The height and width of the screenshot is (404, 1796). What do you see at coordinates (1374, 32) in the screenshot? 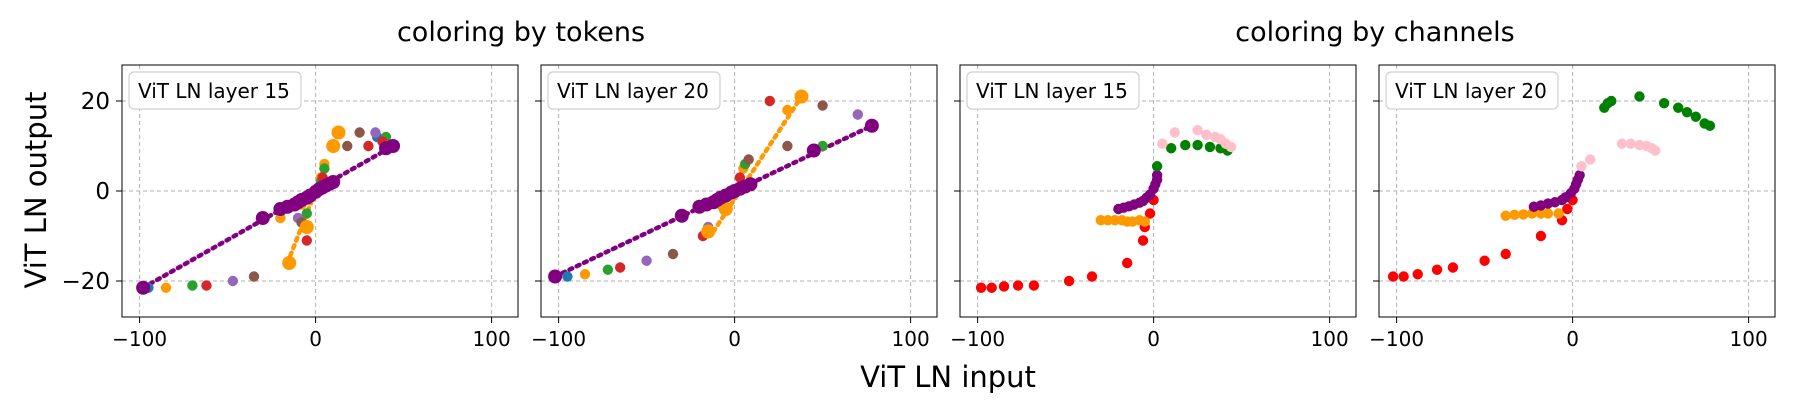
I see `suptitle-channels: coloring by channels` at bounding box center [1374, 32].